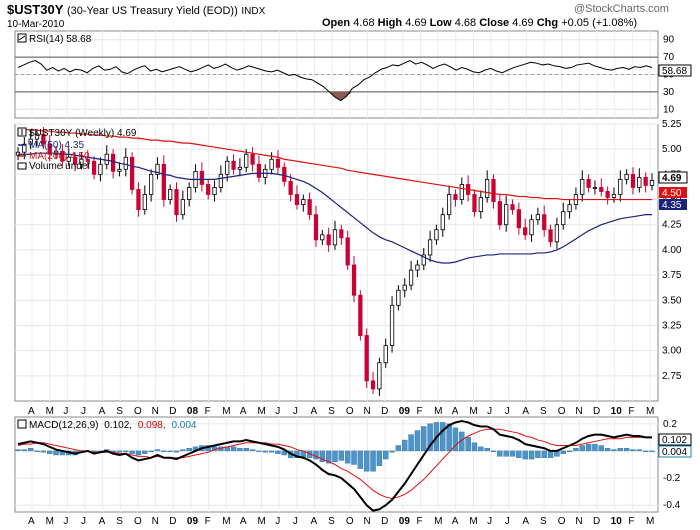  I want to click on watermark: @StockCharts.com, so click(621, 9).